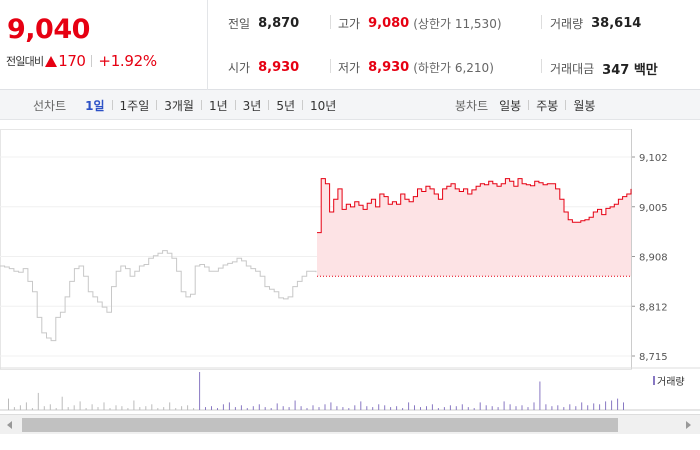  I want to click on period-weekly: 주봉, so click(547, 105).